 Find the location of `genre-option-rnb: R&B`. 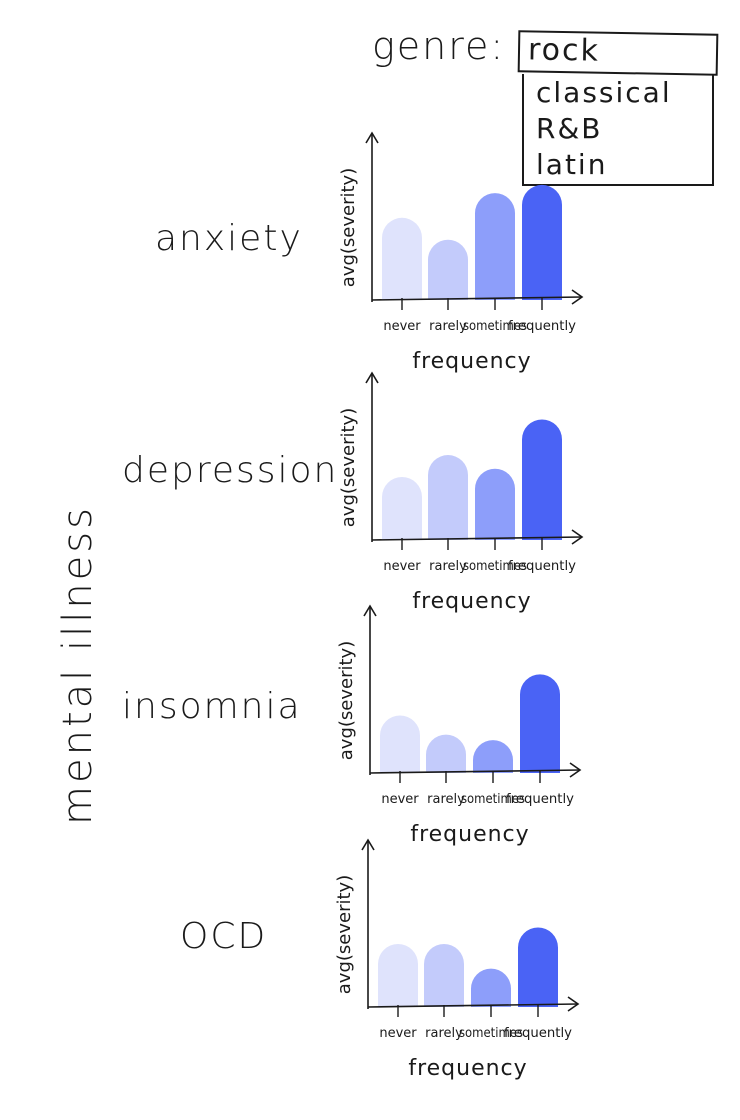

genre-option-rnb: R&B is located at coordinates (569, 128).